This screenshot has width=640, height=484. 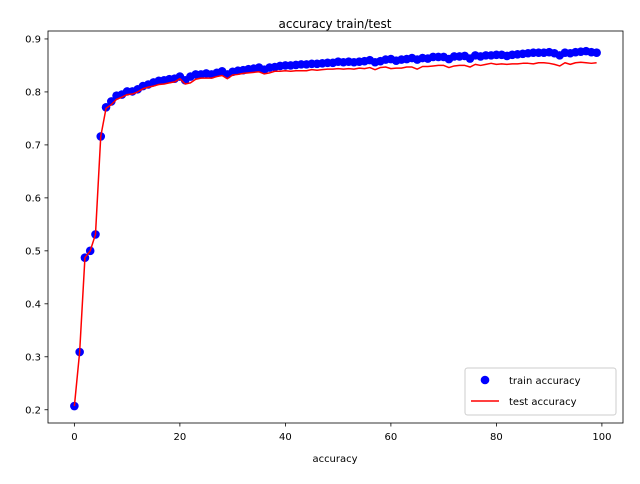 I want to click on y-tick-label: 0.4, so click(x=33, y=304).